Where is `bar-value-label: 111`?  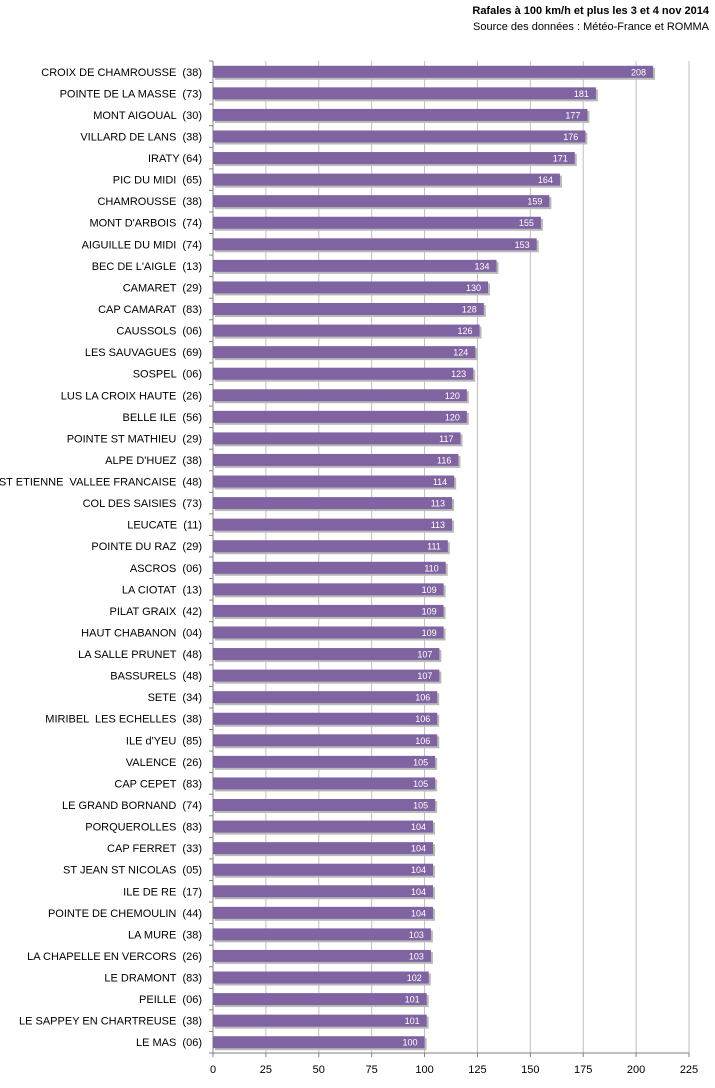 bar-value-label: 111 is located at coordinates (434, 547).